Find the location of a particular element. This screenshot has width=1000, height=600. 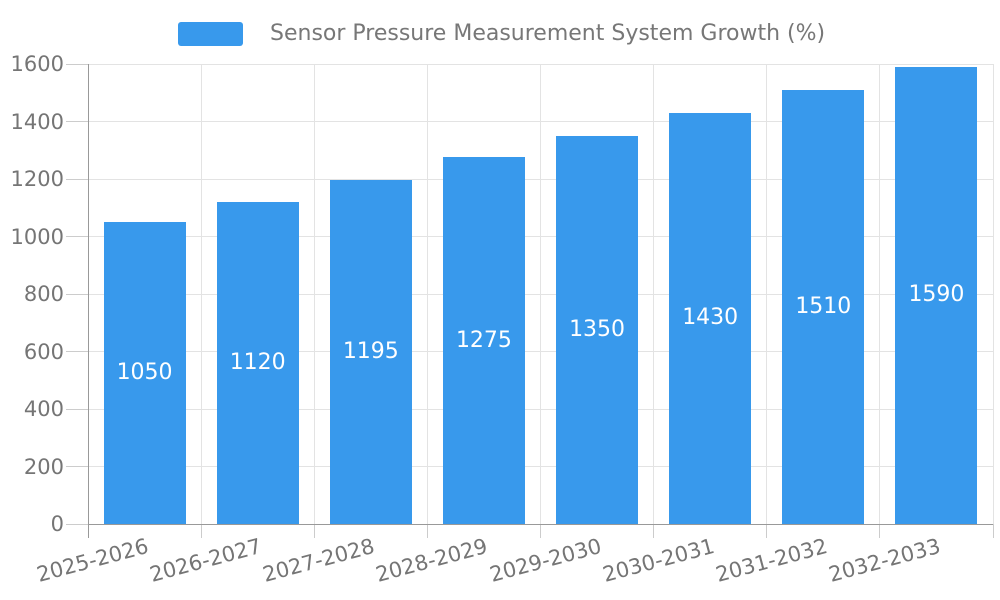

x-tick-label: 2032-2033 is located at coordinates (884, 560).